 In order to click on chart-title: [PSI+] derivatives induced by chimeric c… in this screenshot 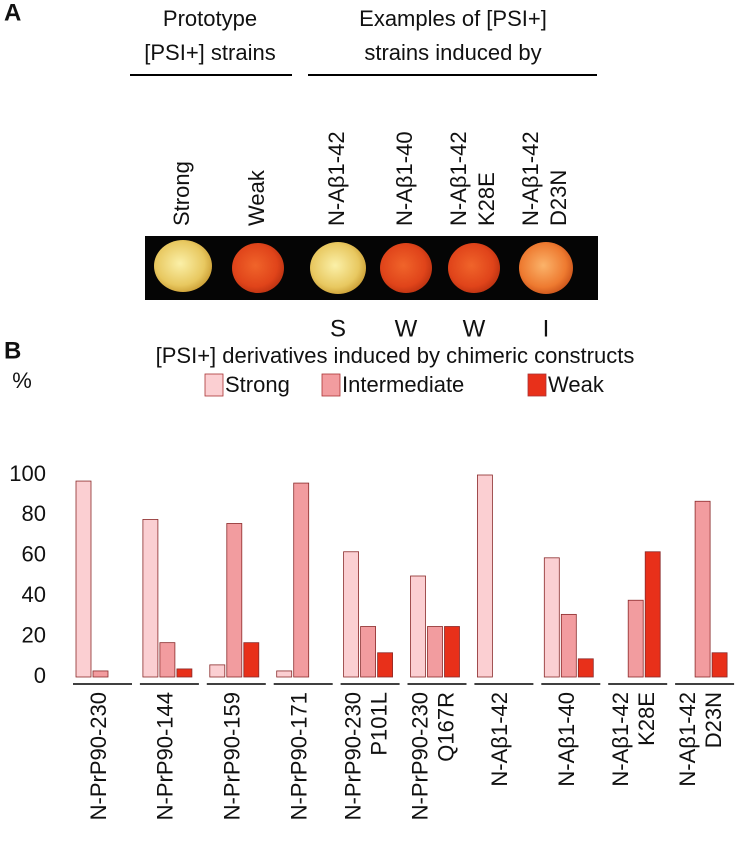, I will do `click(395, 355)`.